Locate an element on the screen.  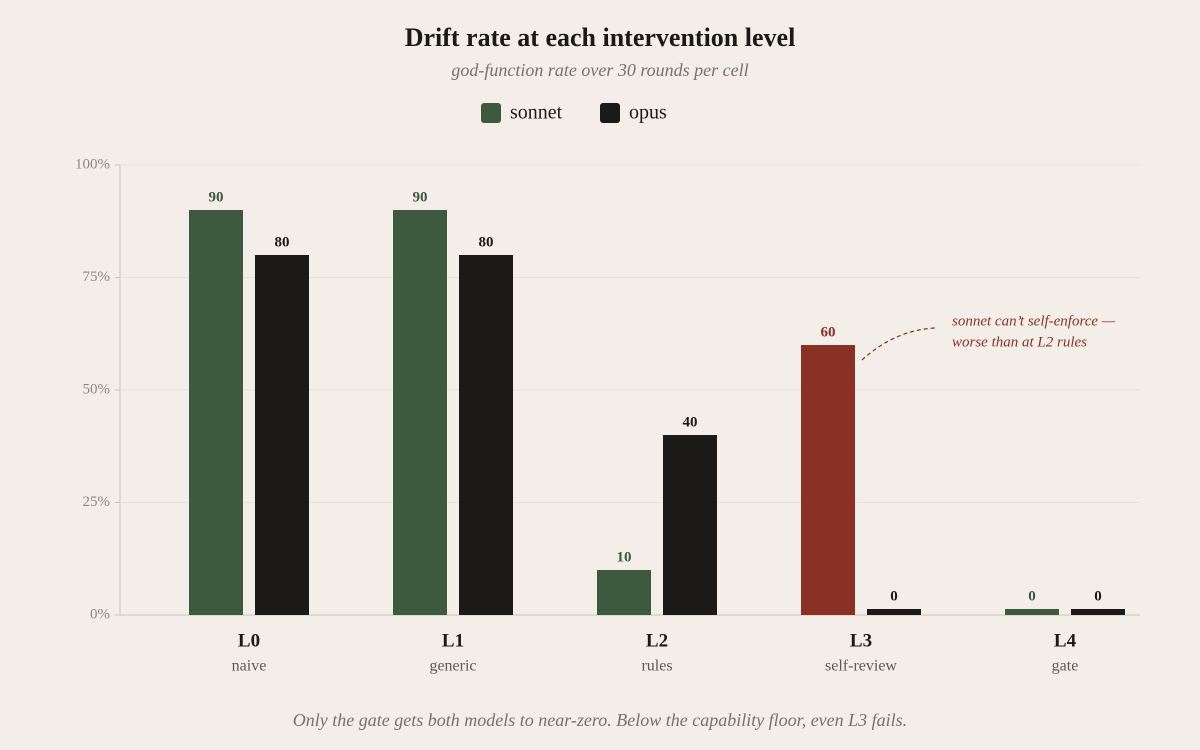
x-tick-label: L3 is located at coordinates (861, 640).